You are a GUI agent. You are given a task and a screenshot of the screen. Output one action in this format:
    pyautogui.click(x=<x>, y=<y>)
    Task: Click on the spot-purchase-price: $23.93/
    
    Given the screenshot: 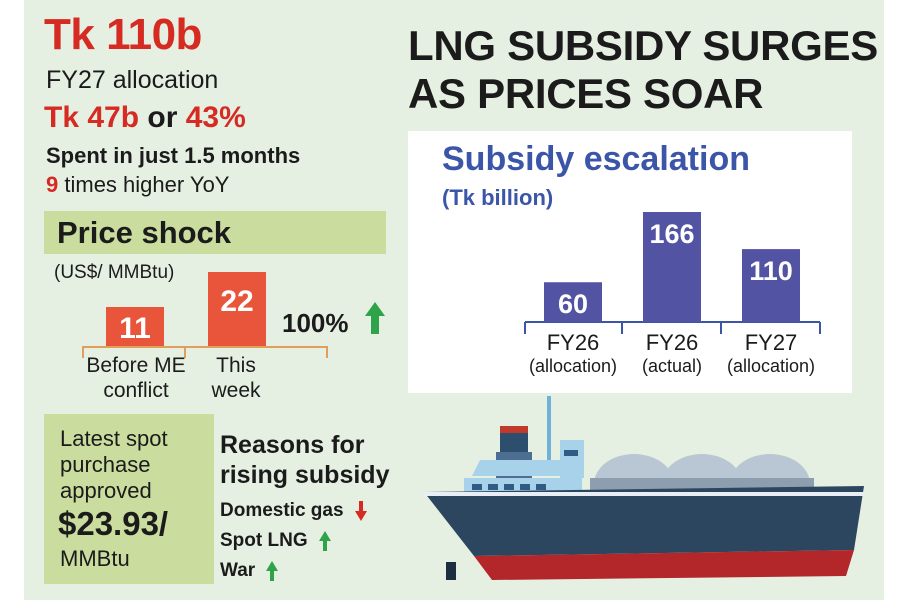 What is the action you would take?
    pyautogui.click(x=113, y=523)
    